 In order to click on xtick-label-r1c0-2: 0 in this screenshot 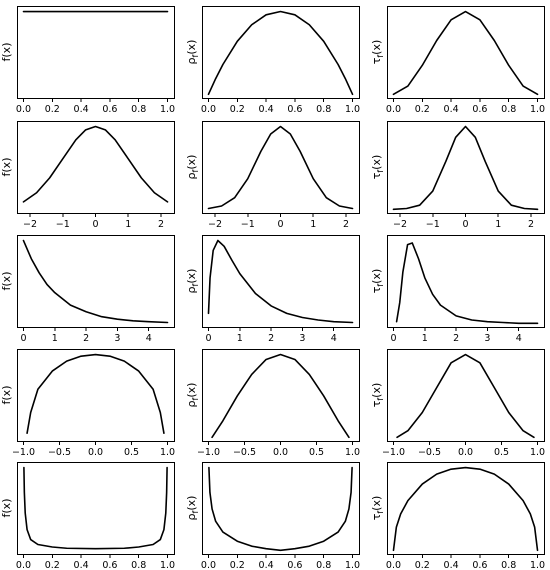, I will do `click(95, 224)`.